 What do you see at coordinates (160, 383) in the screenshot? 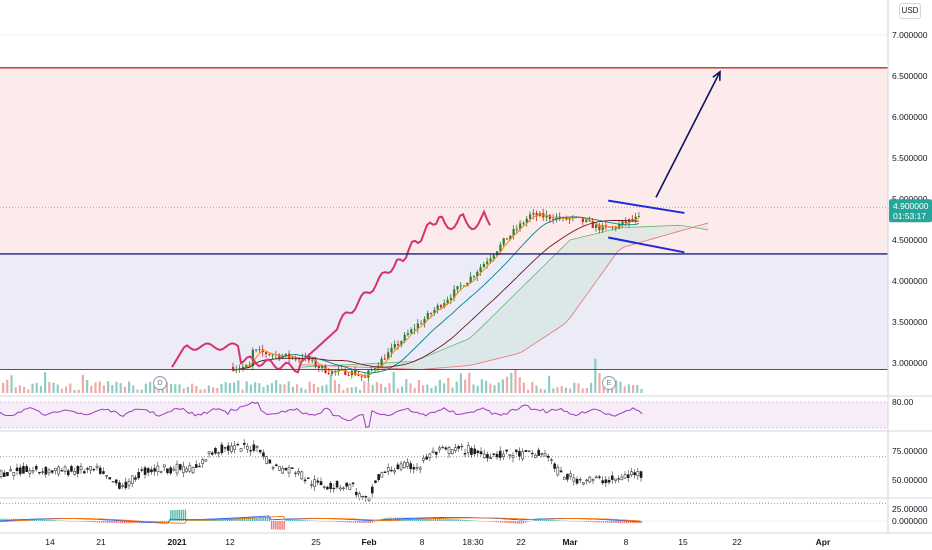
I see `dividend-marker: D` at bounding box center [160, 383].